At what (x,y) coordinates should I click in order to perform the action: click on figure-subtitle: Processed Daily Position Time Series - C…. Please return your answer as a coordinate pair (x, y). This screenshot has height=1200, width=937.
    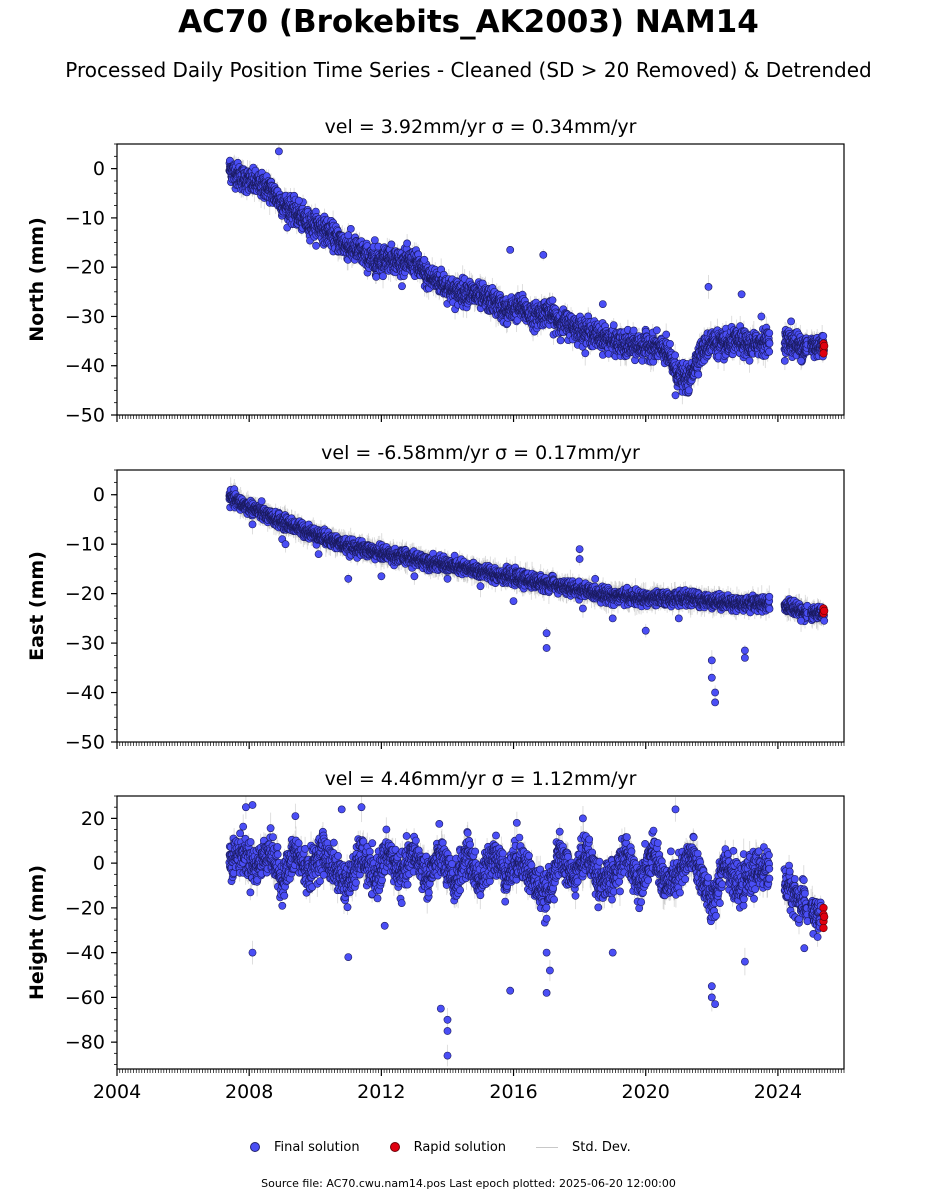
    Looking at the image, I should click on (468, 70).